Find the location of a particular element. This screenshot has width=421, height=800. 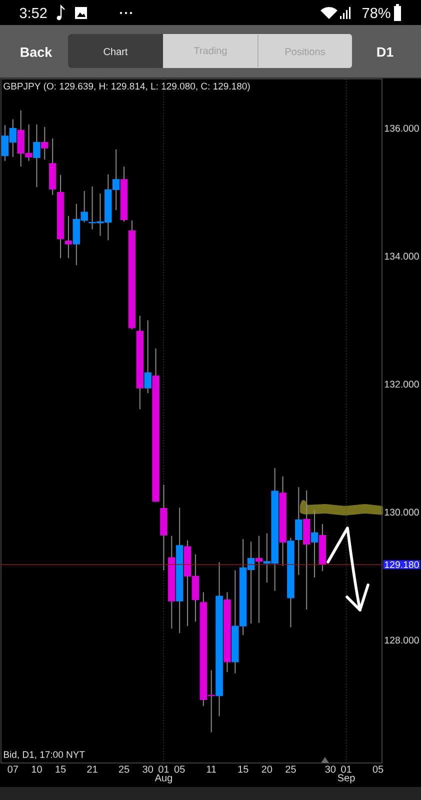

x-tick-label: 21 is located at coordinates (92, 769).